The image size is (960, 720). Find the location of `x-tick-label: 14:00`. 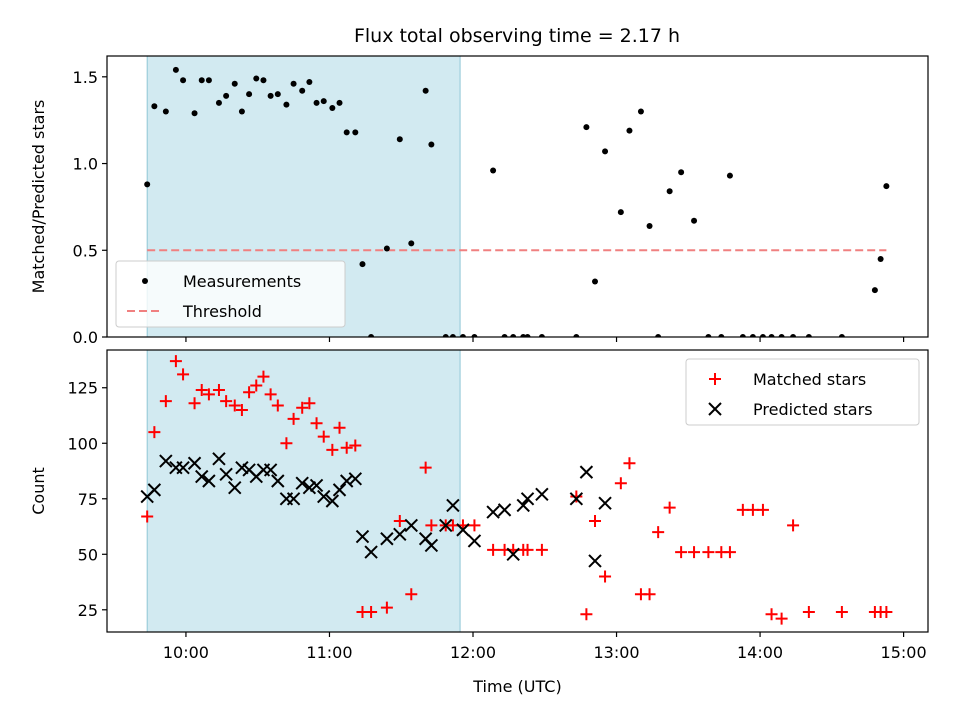

x-tick-label: 14:00 is located at coordinates (760, 652).